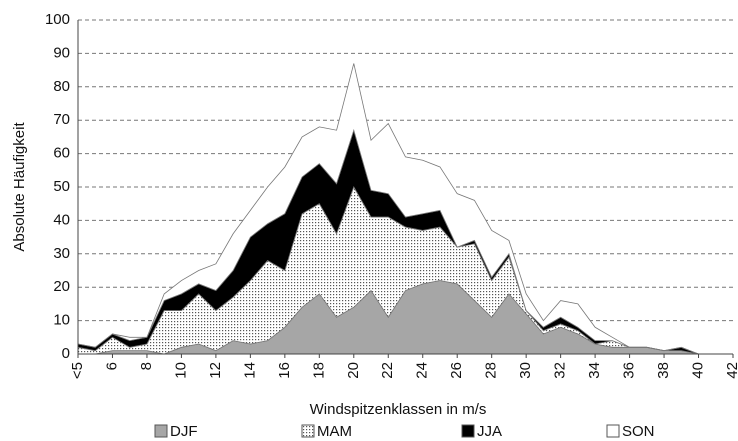 The image size is (738, 441). What do you see at coordinates (318, 370) in the screenshot?
I see `x-tick-label: 18` at bounding box center [318, 370].